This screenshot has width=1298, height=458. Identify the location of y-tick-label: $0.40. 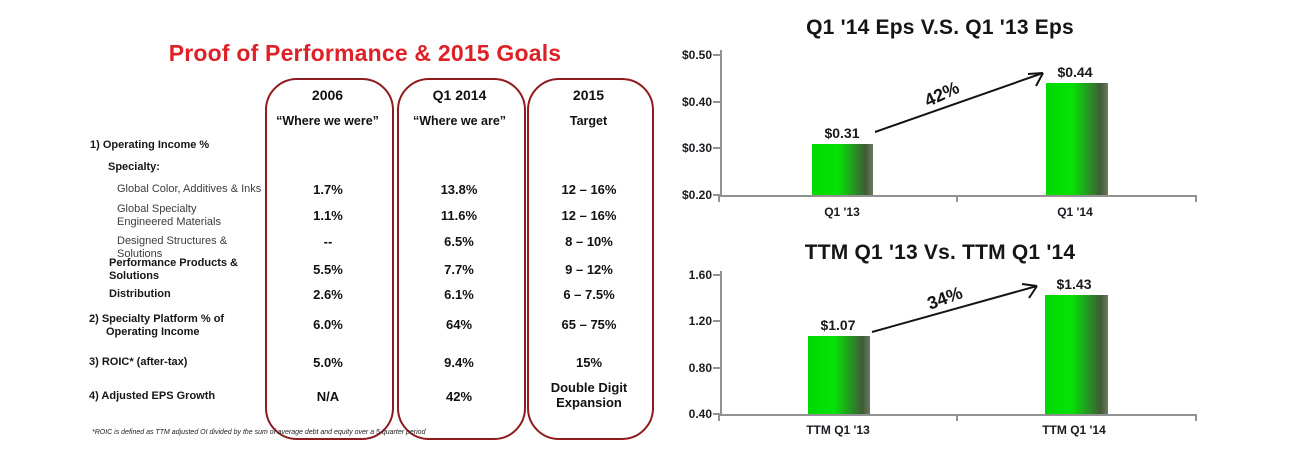
(696, 102).